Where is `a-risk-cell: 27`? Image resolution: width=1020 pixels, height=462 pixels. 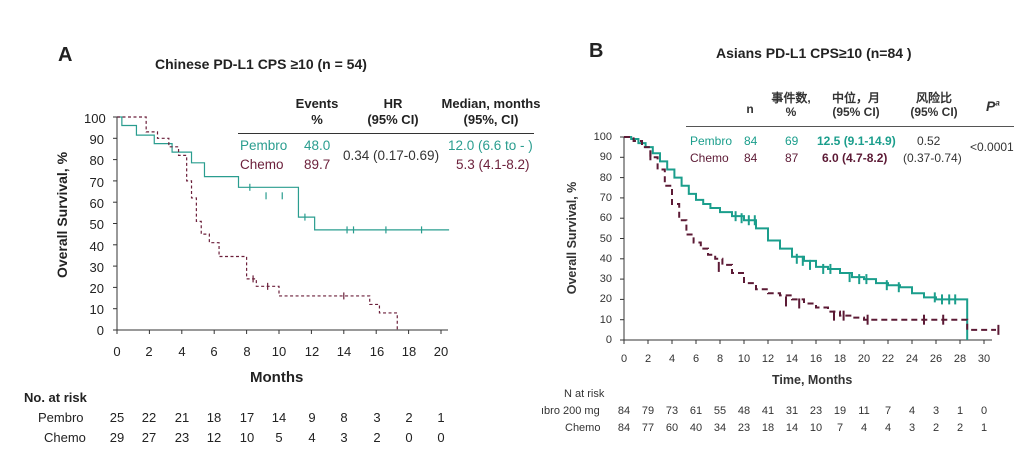
a-risk-cell: 27 is located at coordinates (149, 437).